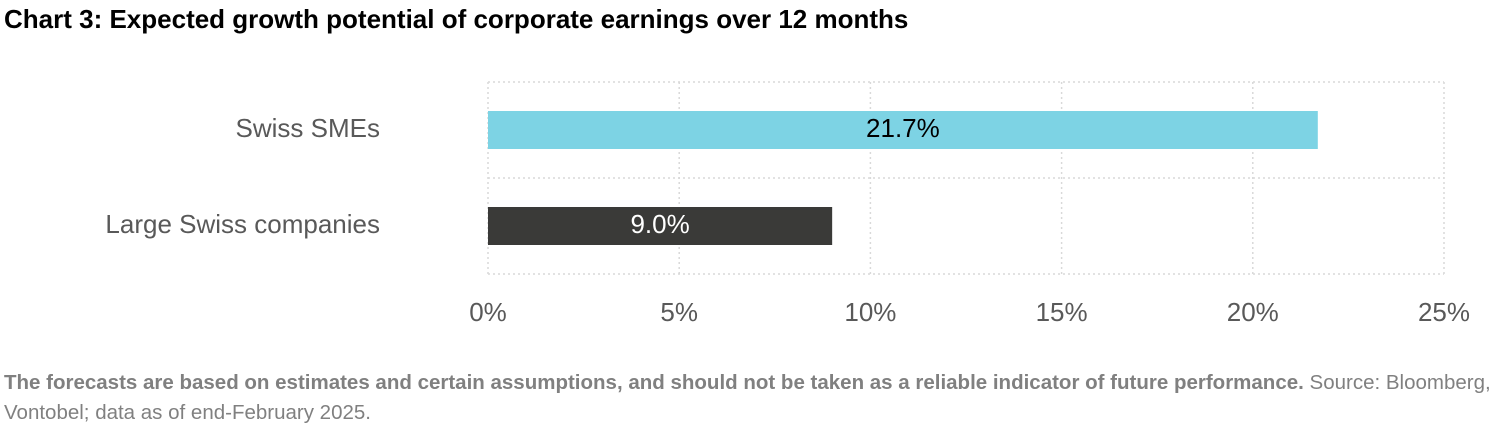  I want to click on y-tick-label: Swiss SMEs, so click(308, 128).